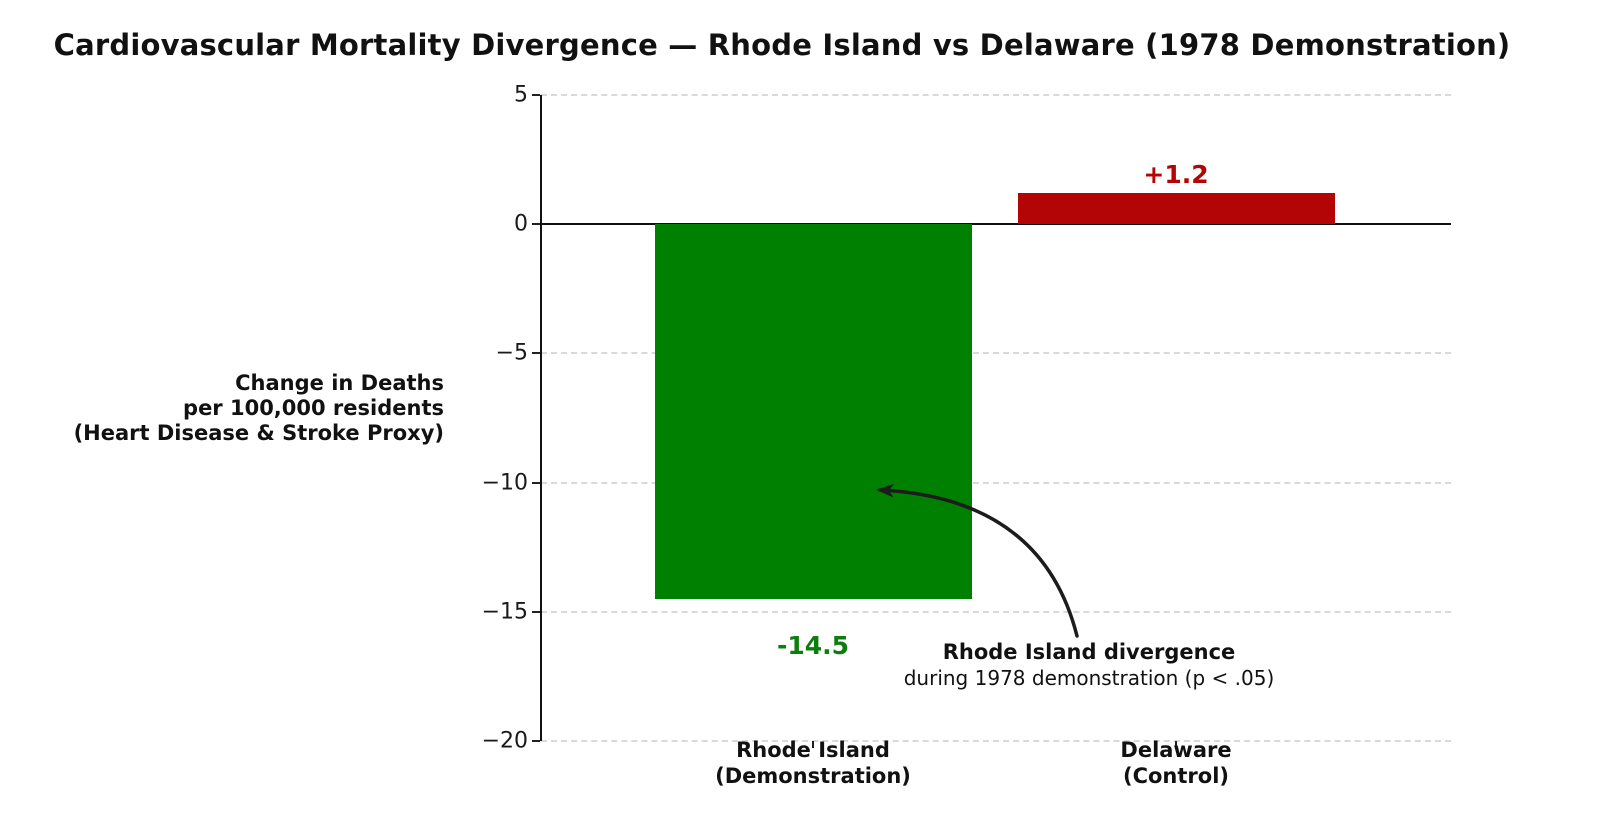 This screenshot has height=836, width=1600. I want to click on y-axis-spine, so click(541, 418).